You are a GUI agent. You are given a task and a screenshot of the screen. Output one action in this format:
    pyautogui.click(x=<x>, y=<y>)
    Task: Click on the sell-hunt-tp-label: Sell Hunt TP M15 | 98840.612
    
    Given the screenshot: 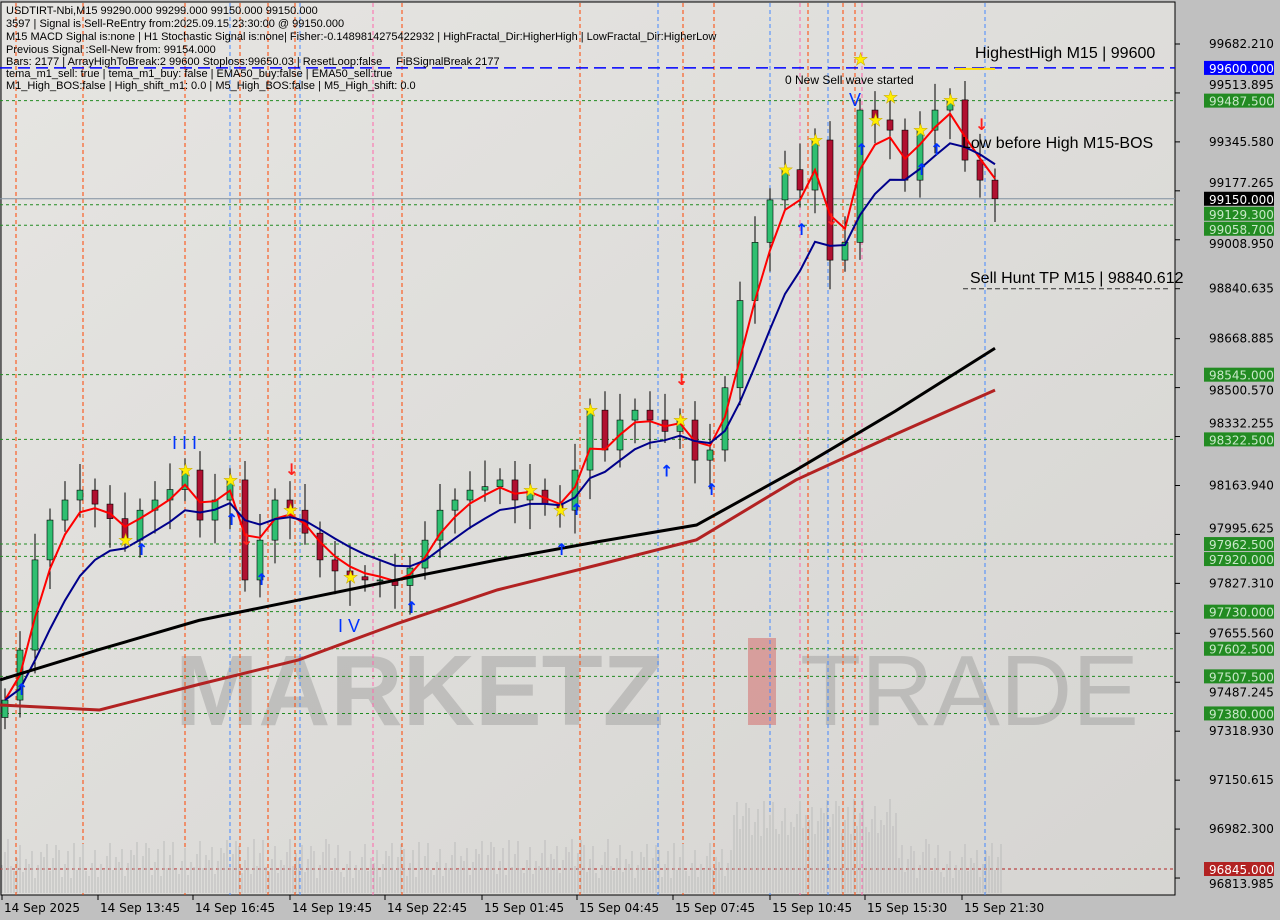 What is the action you would take?
    pyautogui.click(x=1077, y=278)
    